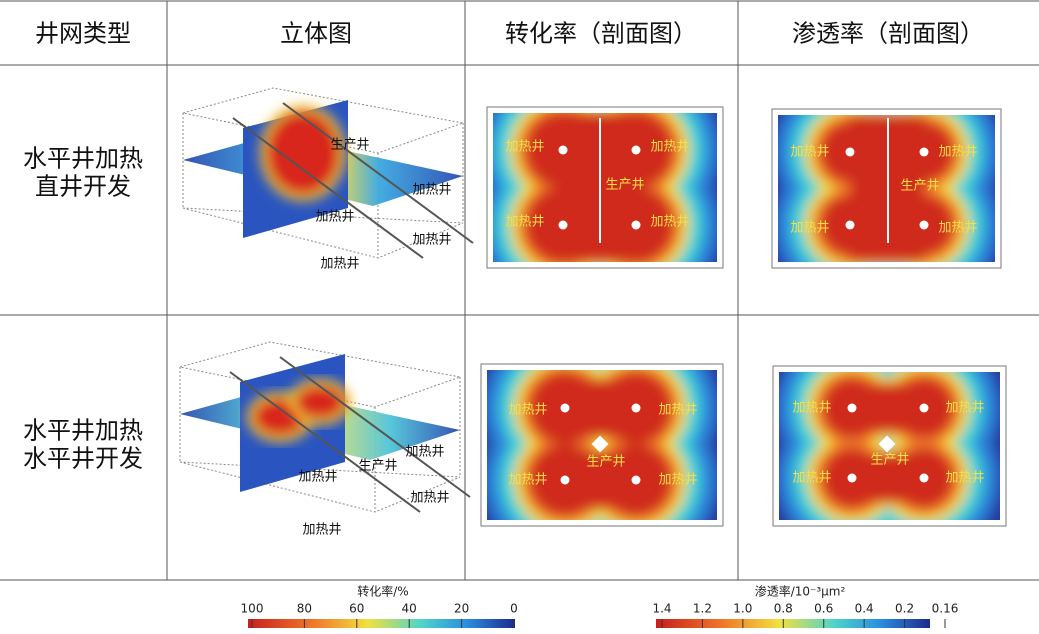 The width and height of the screenshot is (1039, 634). I want to click on colorbar-tick-label: 0, so click(514, 609).